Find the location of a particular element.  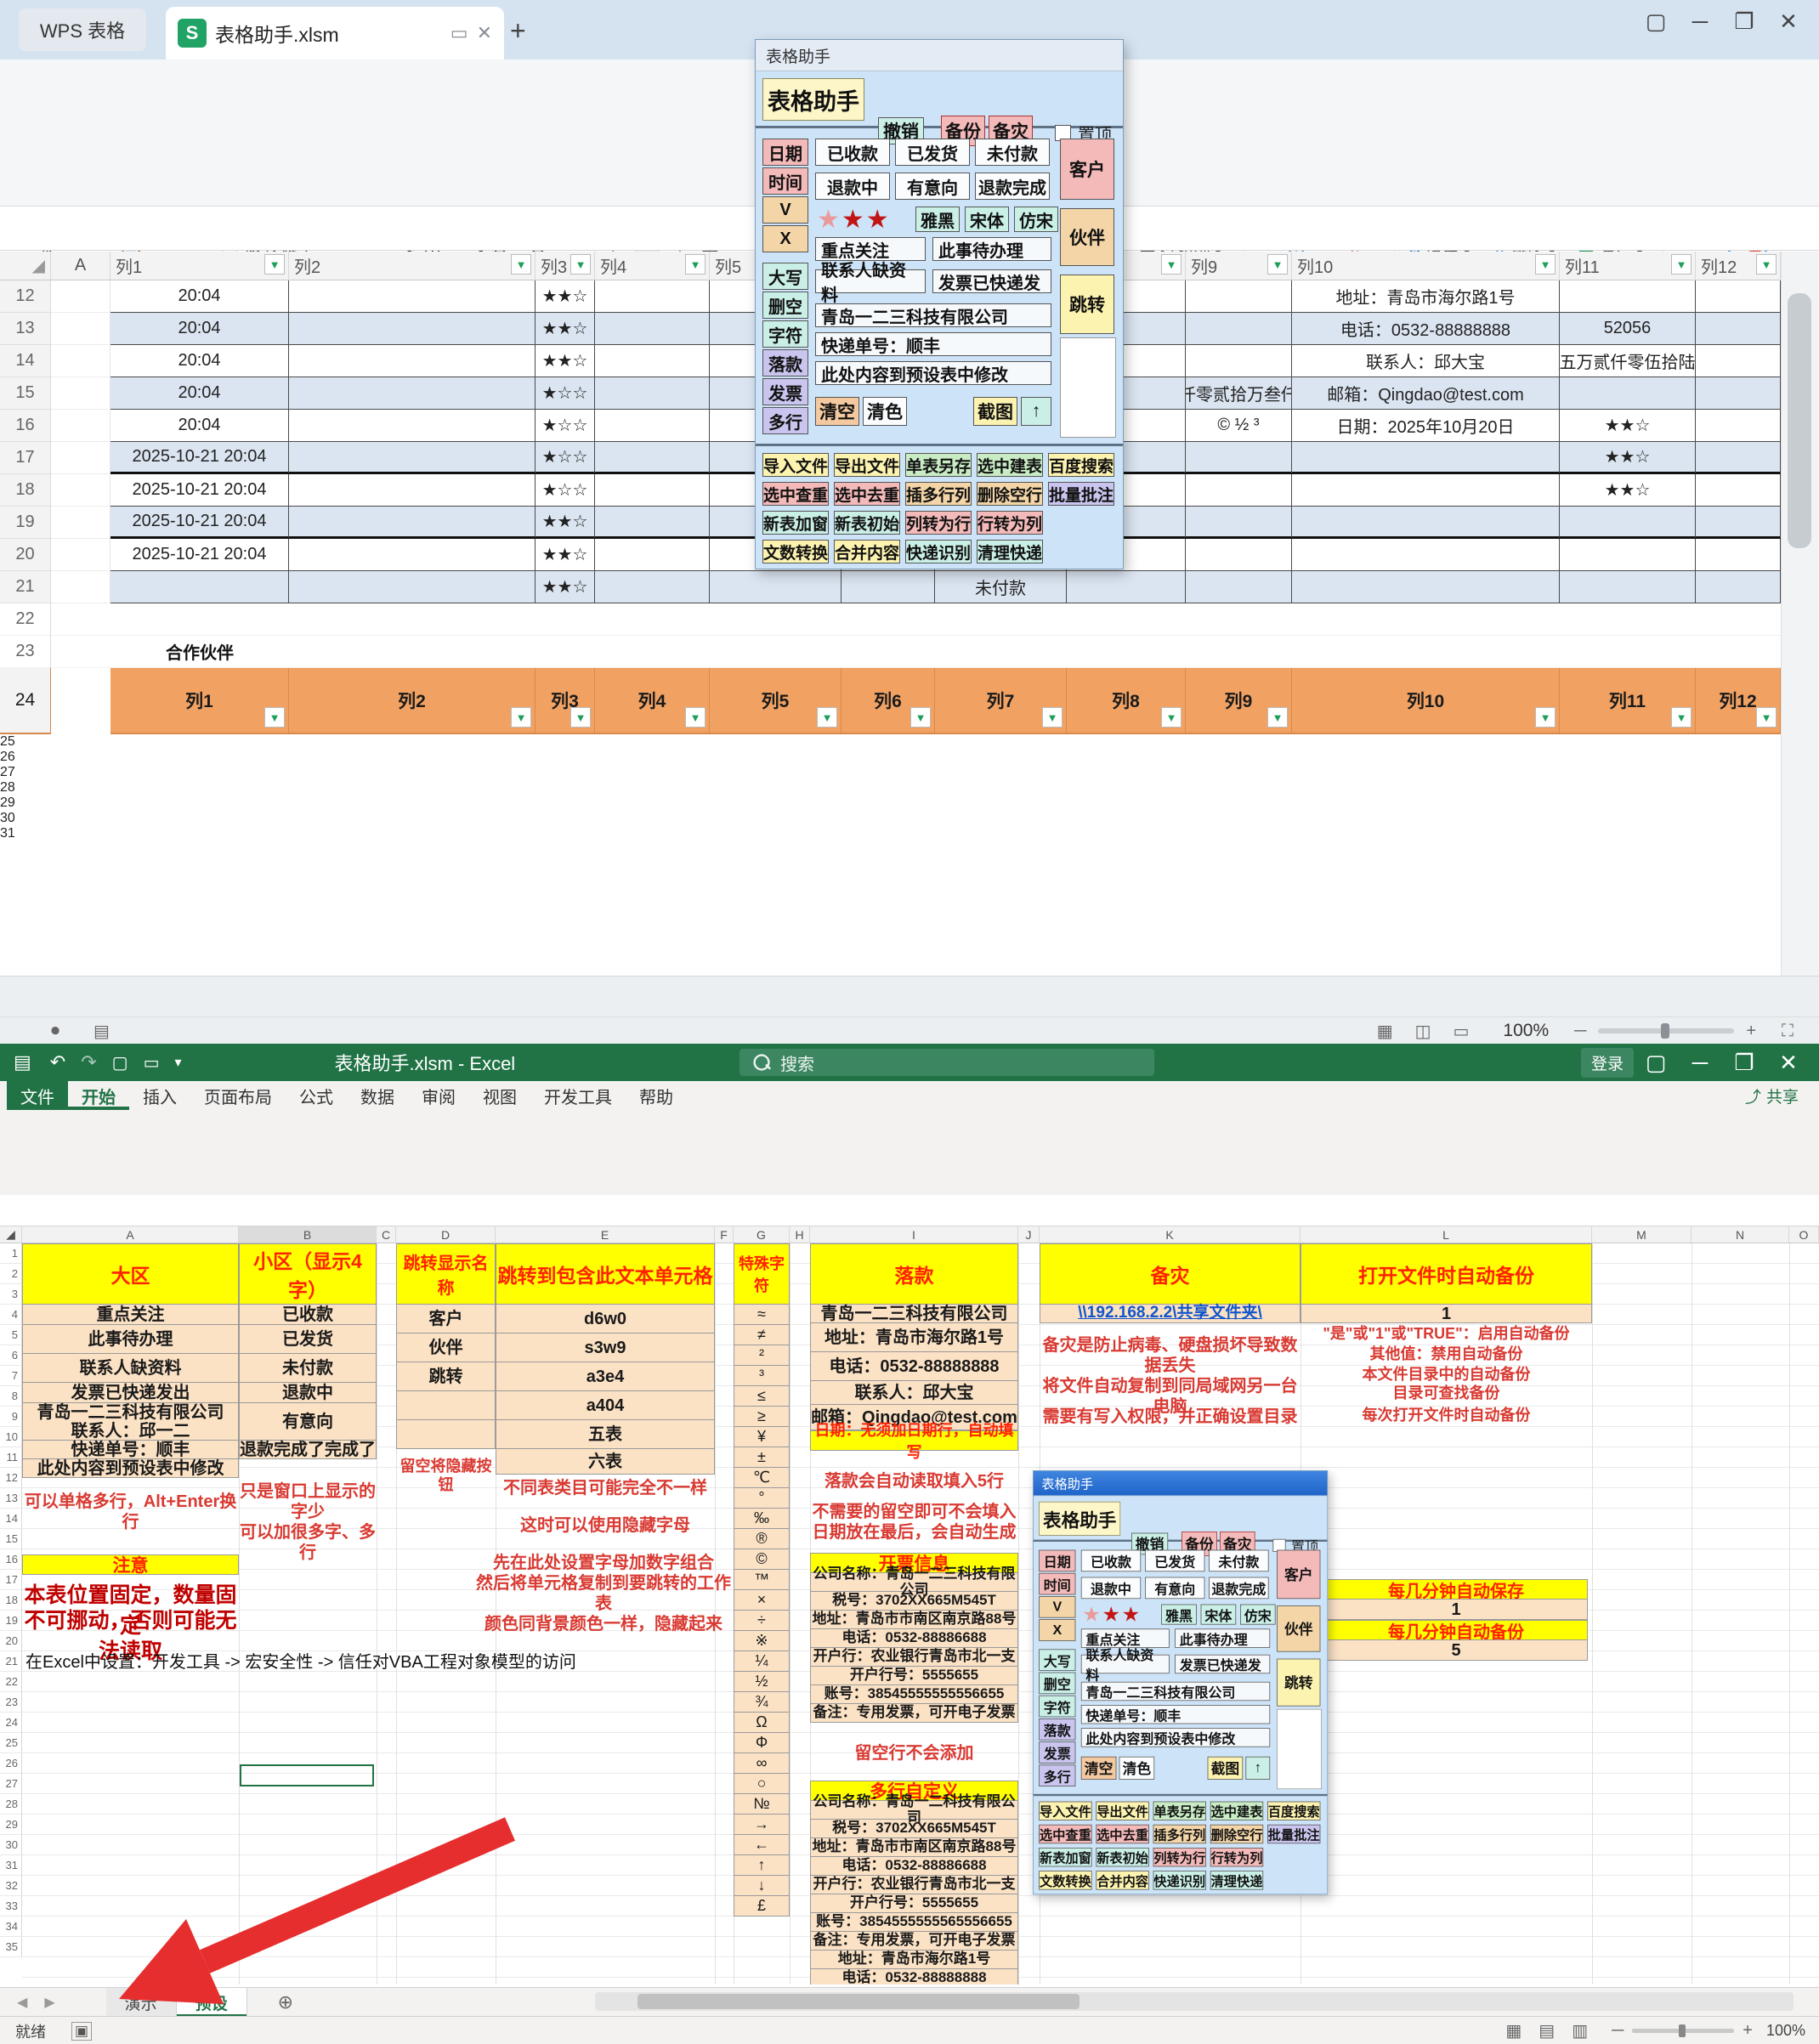

column-header: D is located at coordinates (446, 1234).